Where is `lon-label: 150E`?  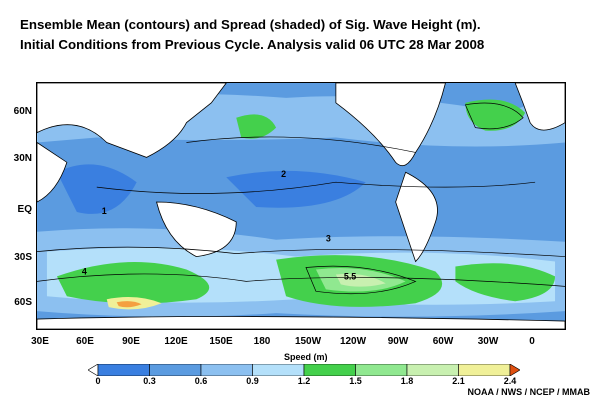 lon-label: 150E is located at coordinates (221, 341).